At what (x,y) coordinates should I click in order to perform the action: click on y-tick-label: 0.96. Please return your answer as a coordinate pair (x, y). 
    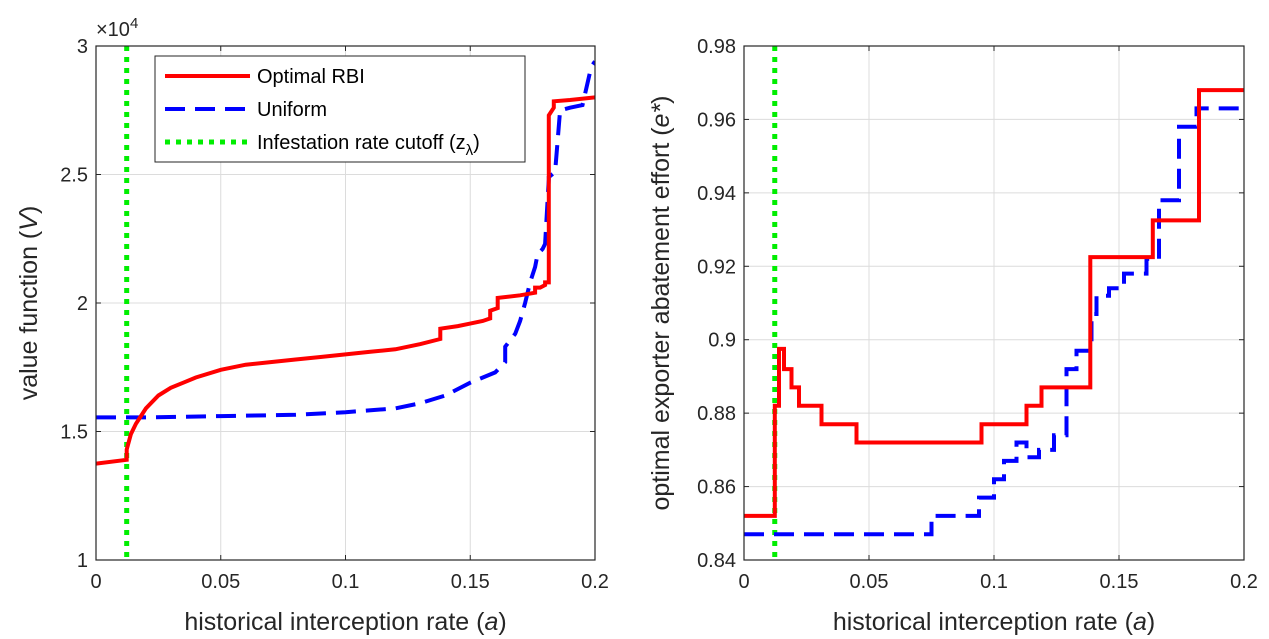
    Looking at the image, I should click on (716, 120).